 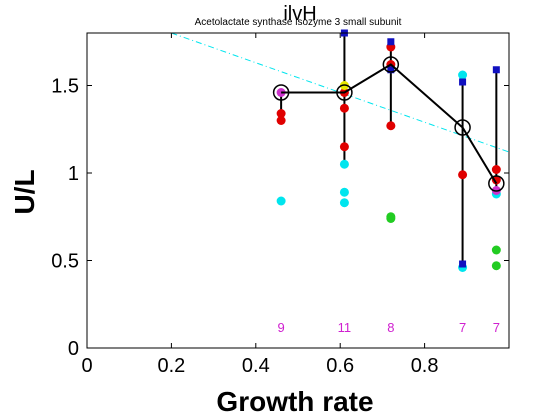 What do you see at coordinates (281, 327) in the screenshot?
I see `sample-count: 9` at bounding box center [281, 327].